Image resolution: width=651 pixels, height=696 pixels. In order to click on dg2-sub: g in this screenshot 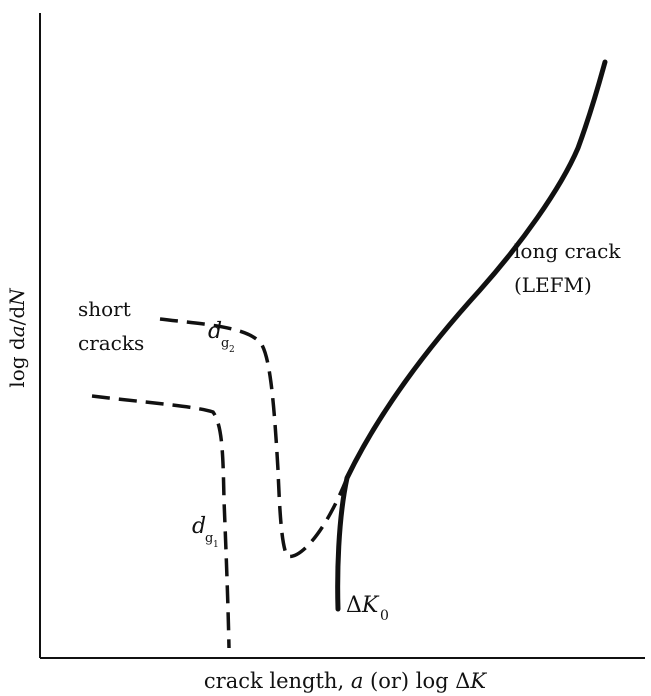, I will do `click(225, 343)`.